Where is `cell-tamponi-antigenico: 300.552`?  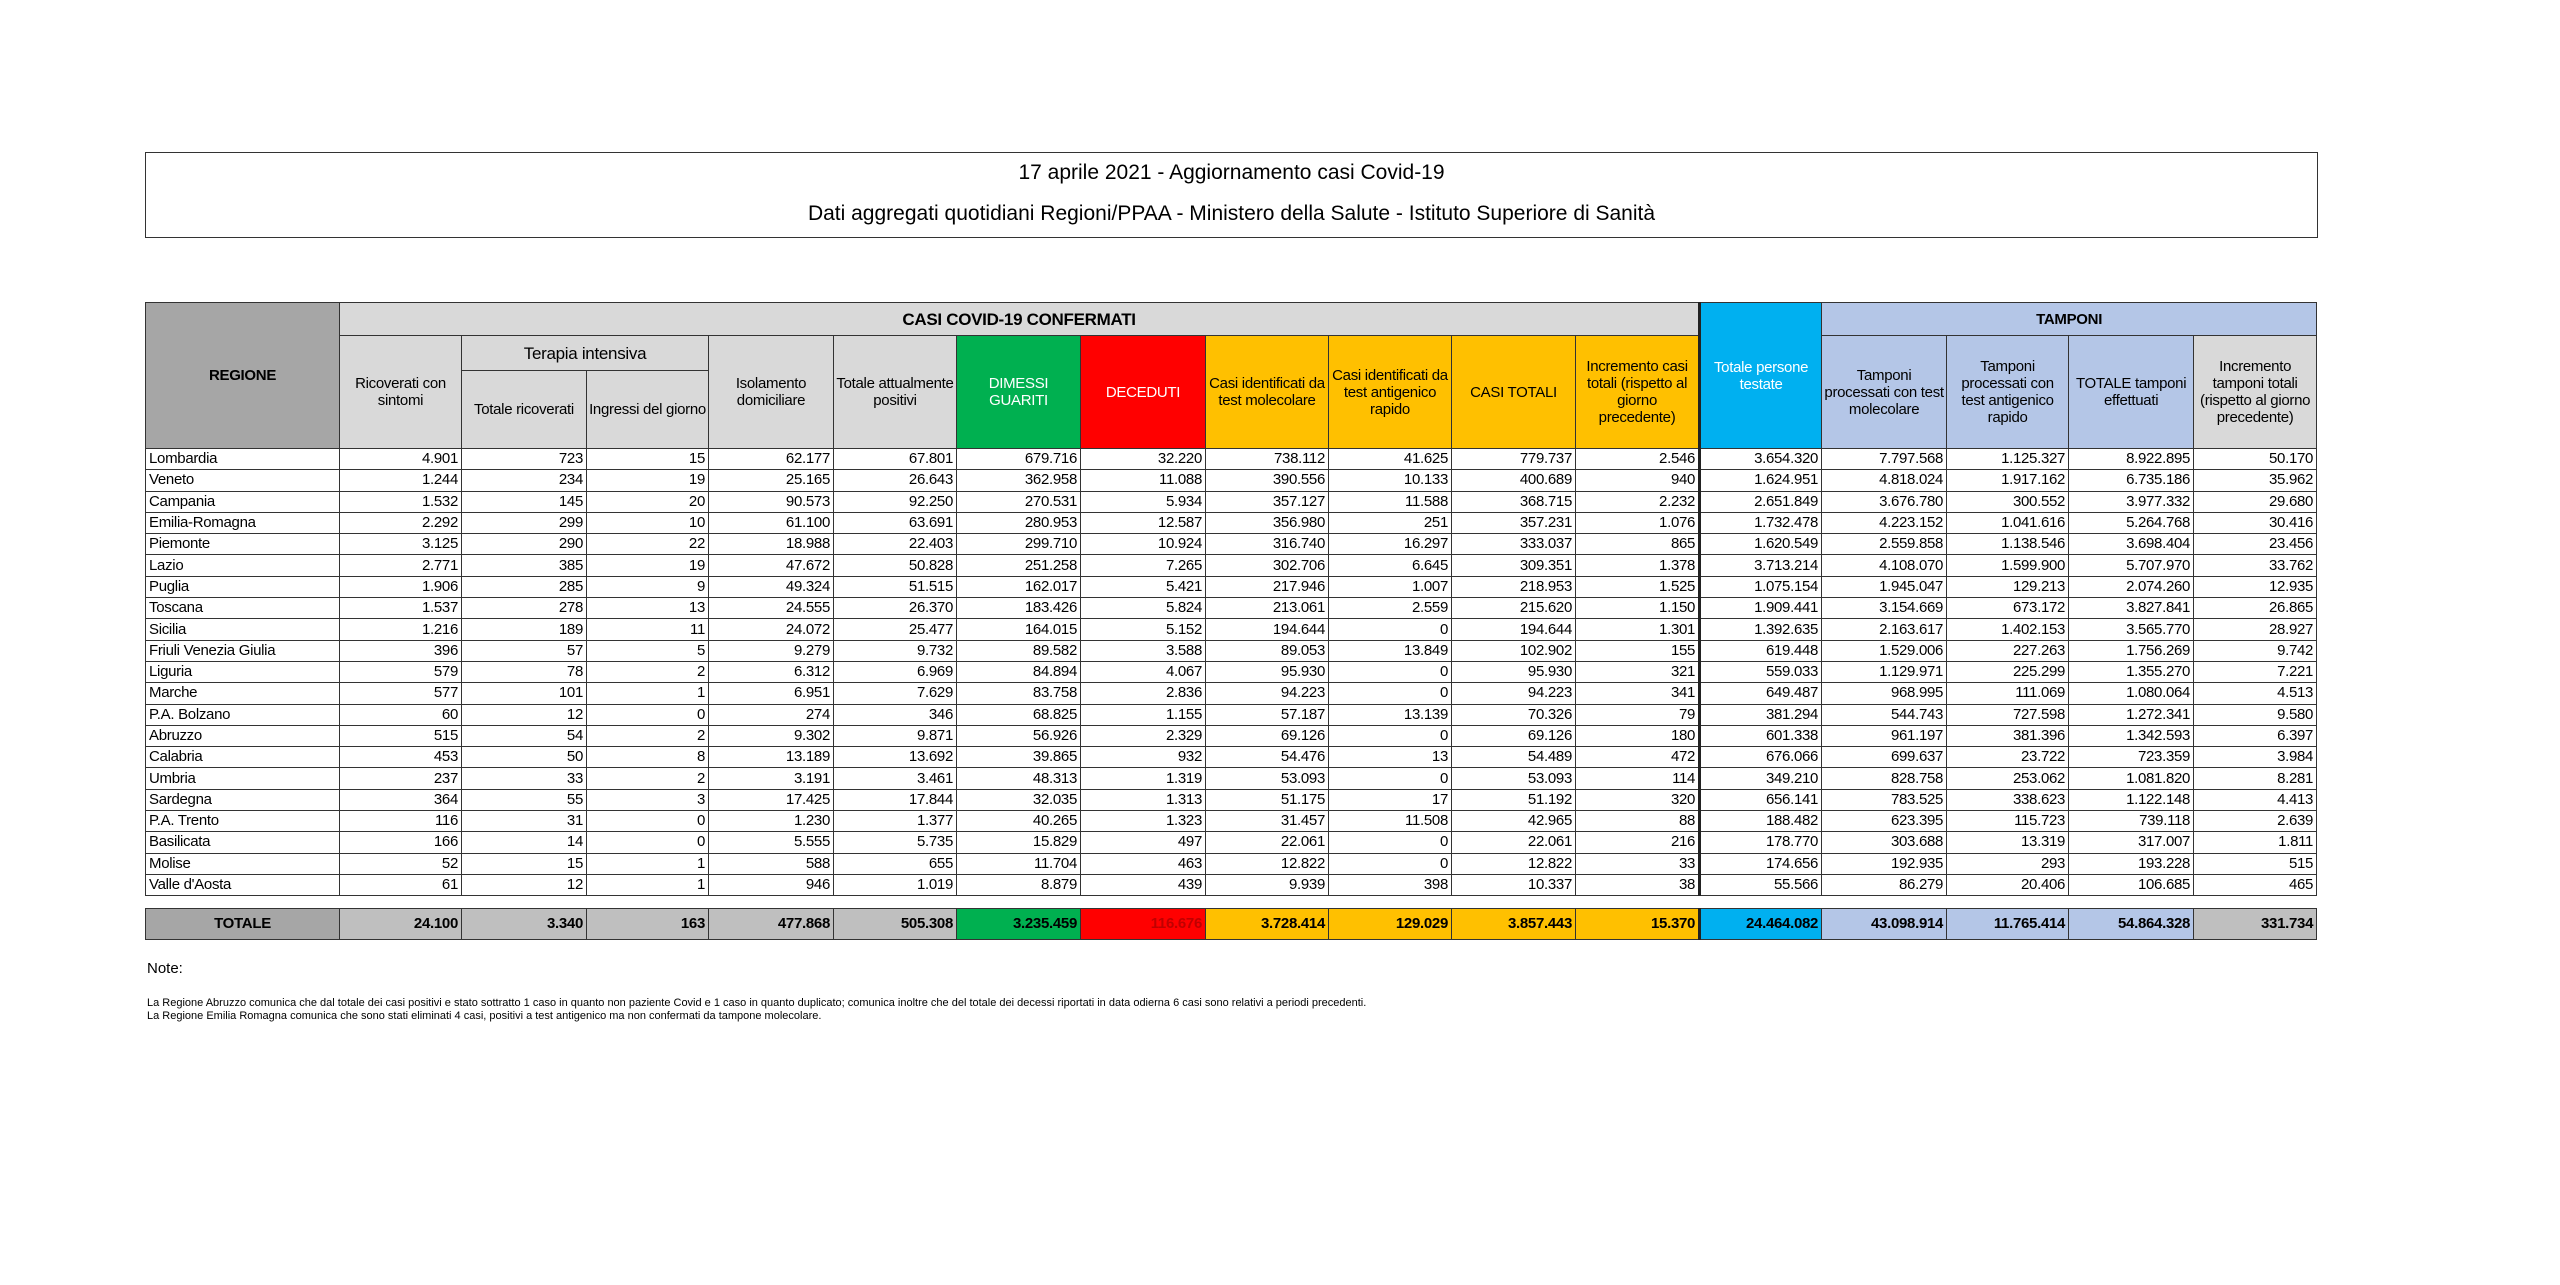
cell-tamponi-antigenico: 300.552 is located at coordinates (2008, 501).